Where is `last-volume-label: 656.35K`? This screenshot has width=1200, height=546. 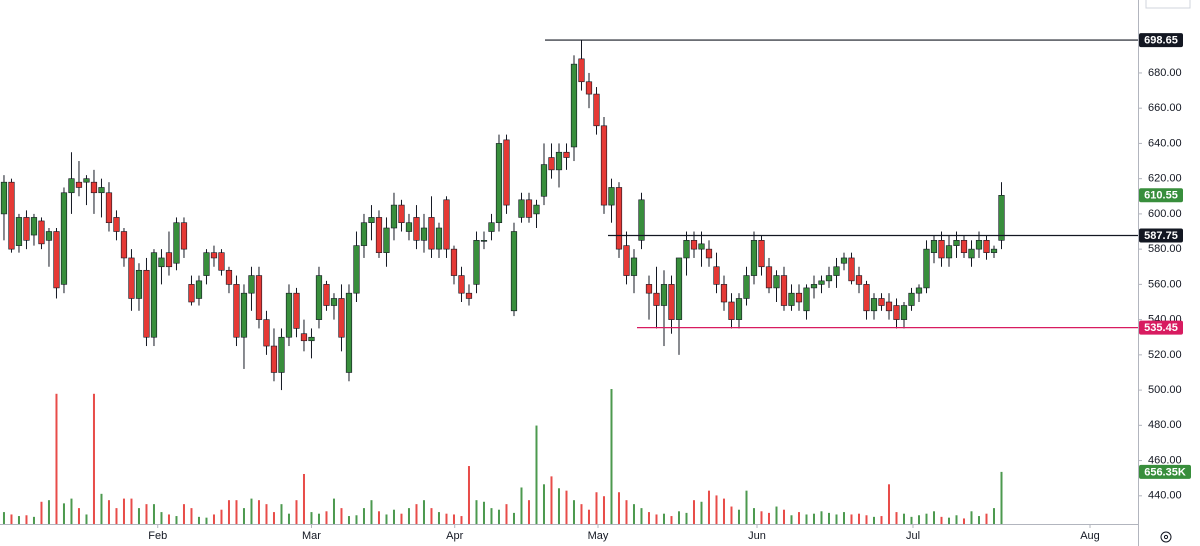
last-volume-label: 656.35K is located at coordinates (1165, 472).